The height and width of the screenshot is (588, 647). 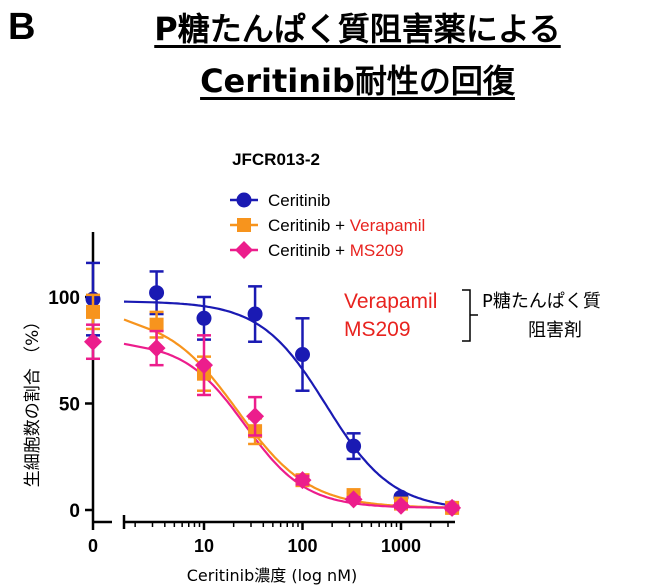 I want to click on x-tick-label: 1000, so click(x=401, y=546).